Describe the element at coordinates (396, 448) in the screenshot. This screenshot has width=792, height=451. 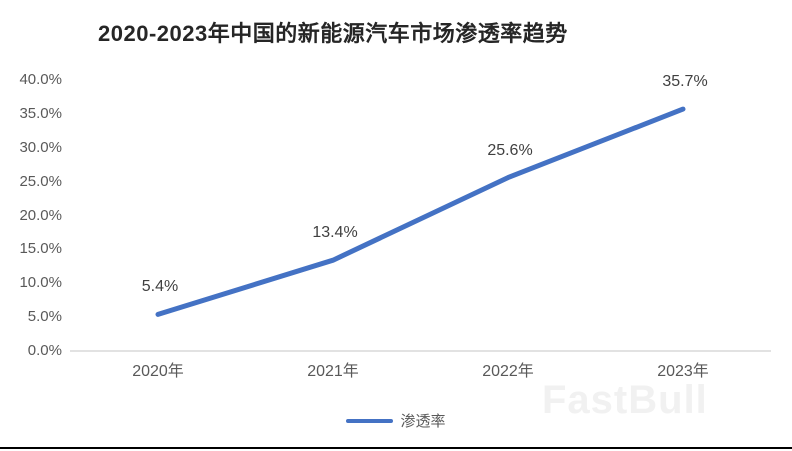
I see `bottom-border` at that location.